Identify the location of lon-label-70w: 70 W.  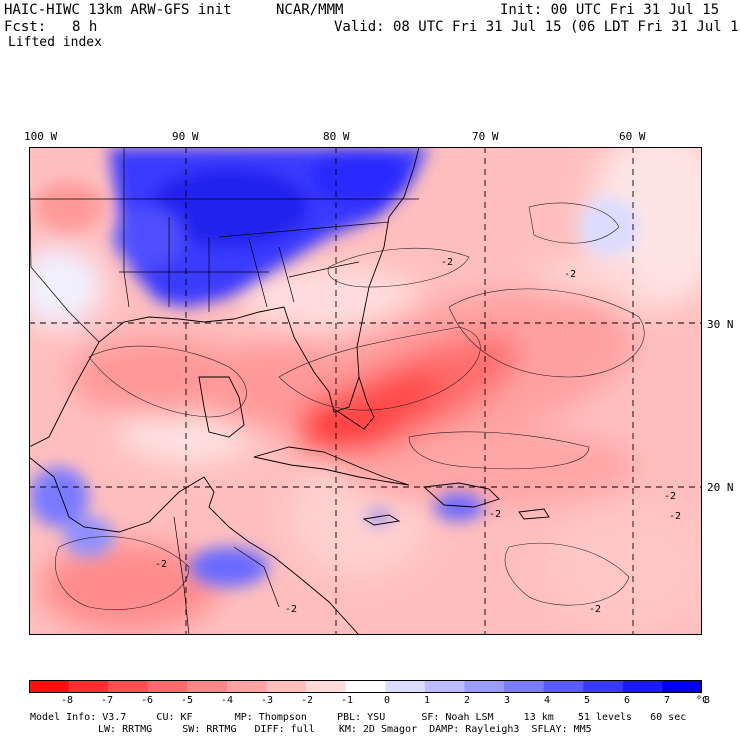
(485, 136).